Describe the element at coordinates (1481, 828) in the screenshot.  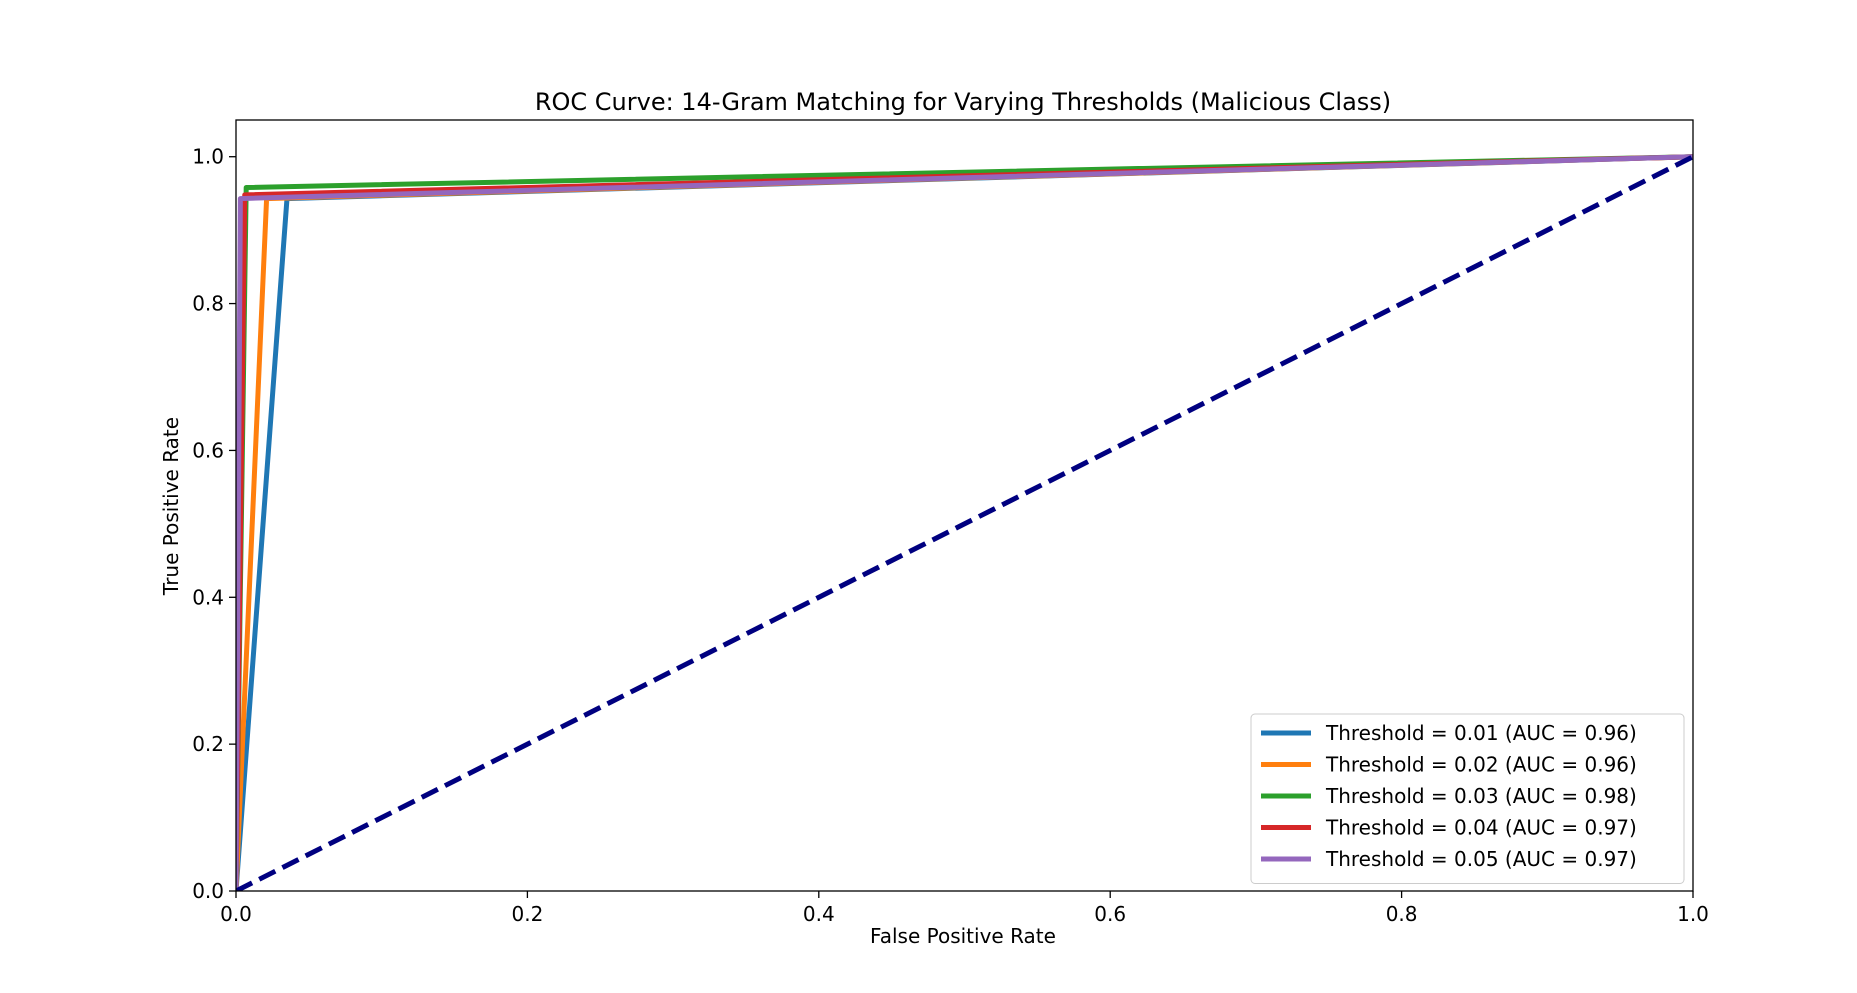
I see `legend-label-4: Threshold = 0.04 (AUC = 0.97)` at that location.